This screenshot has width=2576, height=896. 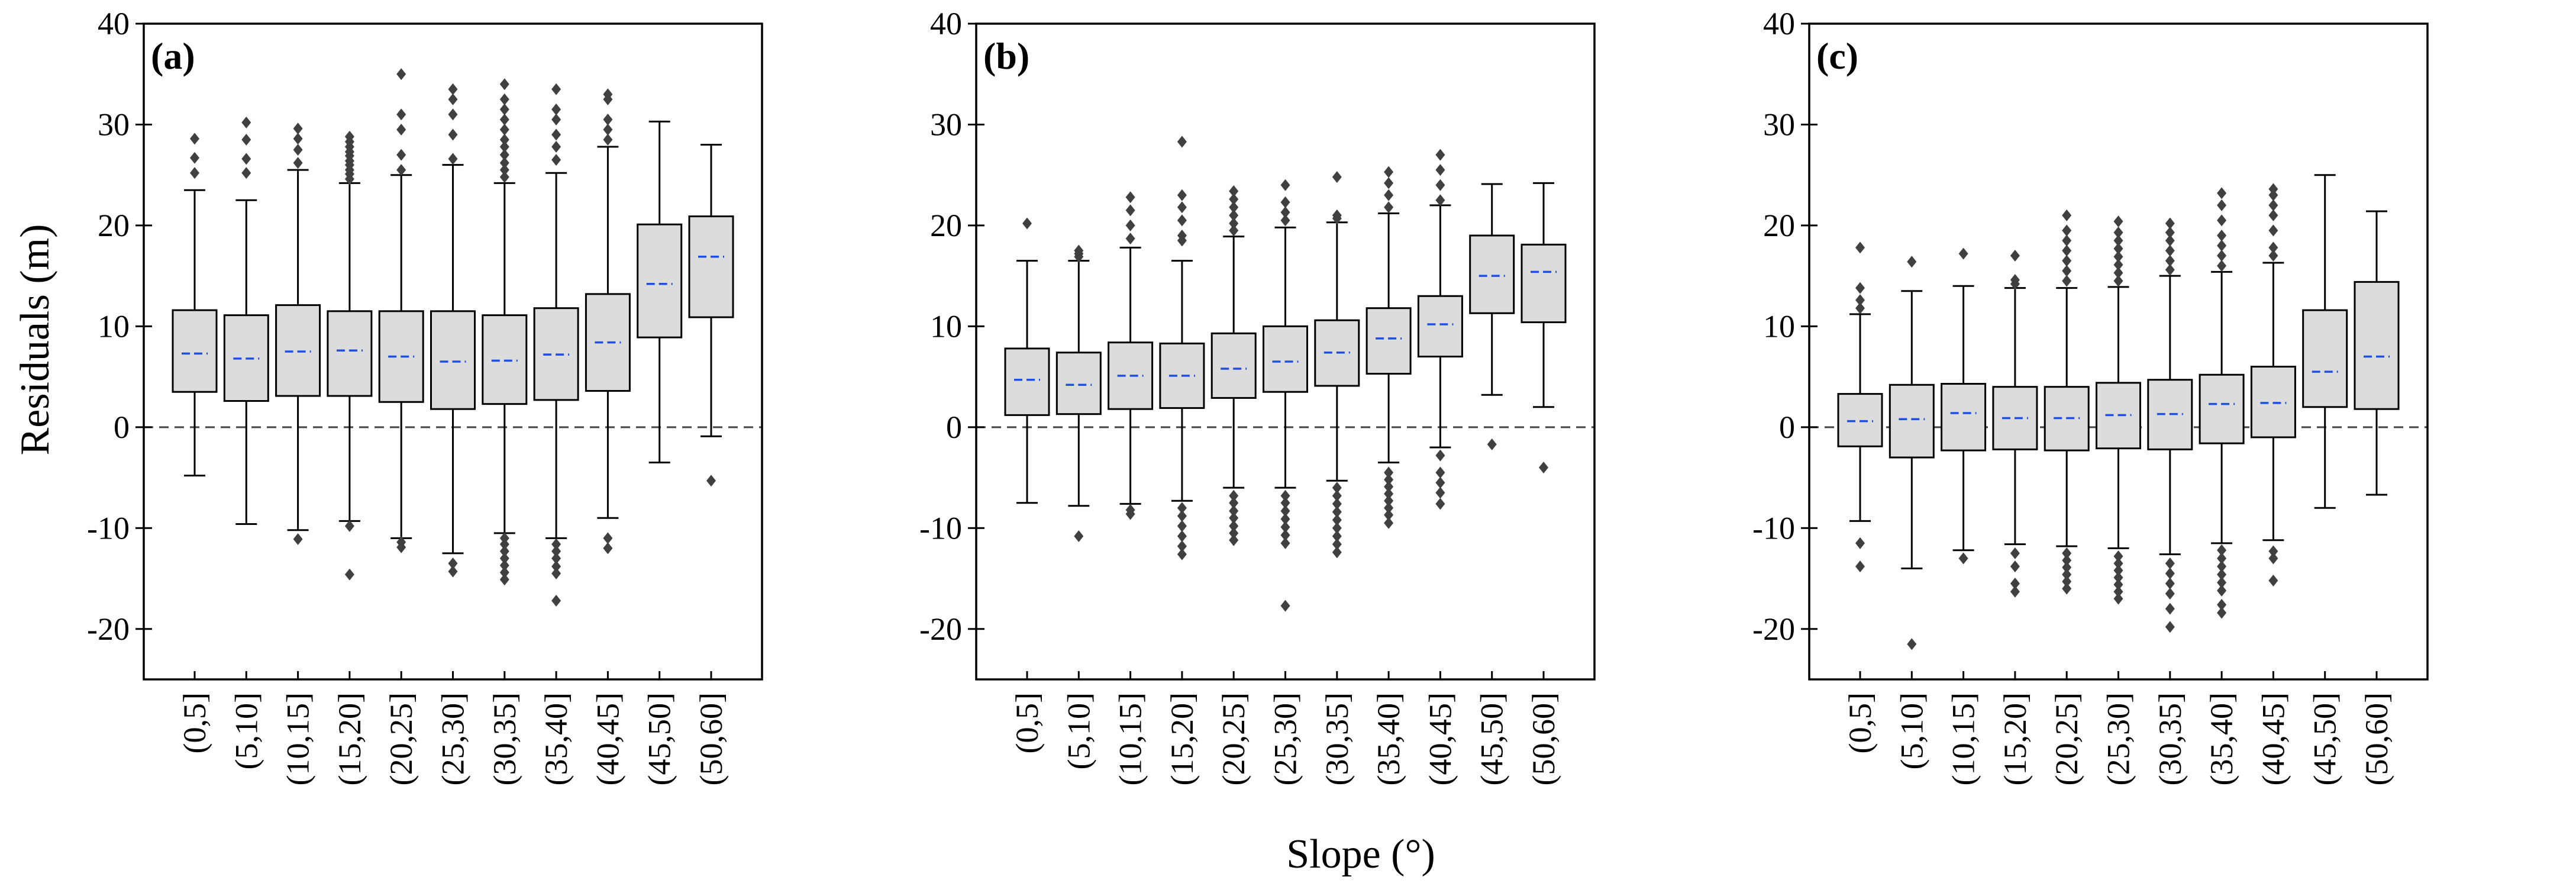 I want to click on y-tick-label: 30, so click(x=114, y=124).